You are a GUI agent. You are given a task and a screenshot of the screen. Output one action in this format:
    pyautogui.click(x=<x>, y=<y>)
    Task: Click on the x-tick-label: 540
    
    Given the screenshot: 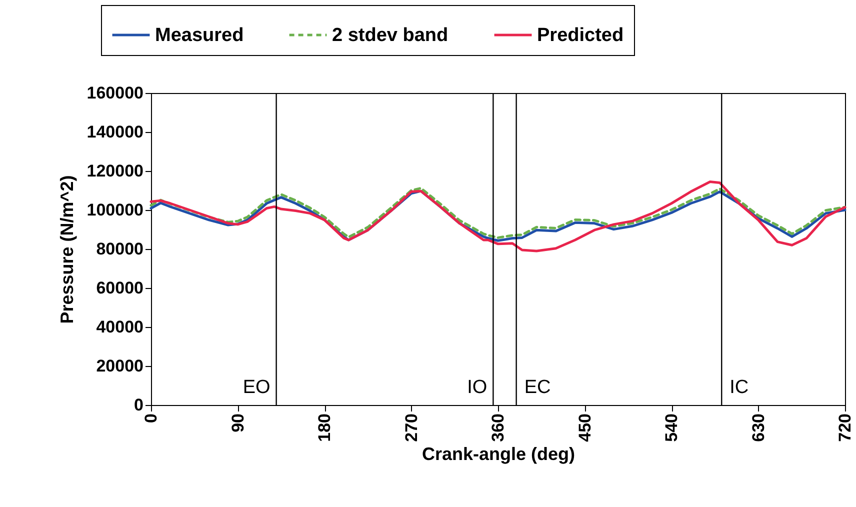 What is the action you would take?
    pyautogui.click(x=671, y=428)
    